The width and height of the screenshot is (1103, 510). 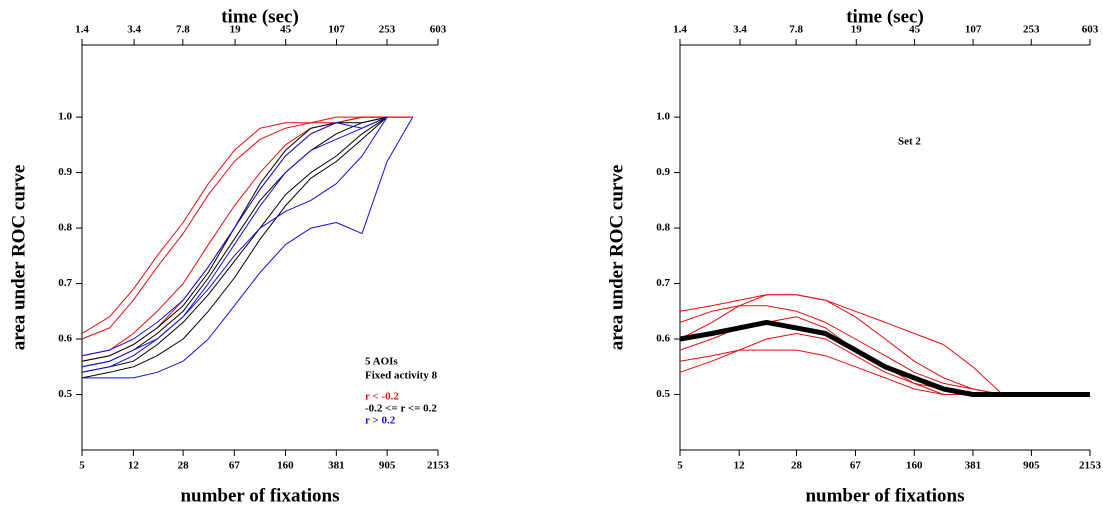 I want to click on legend-entry: -0.2 <= r <= 0.2, so click(x=401, y=409).